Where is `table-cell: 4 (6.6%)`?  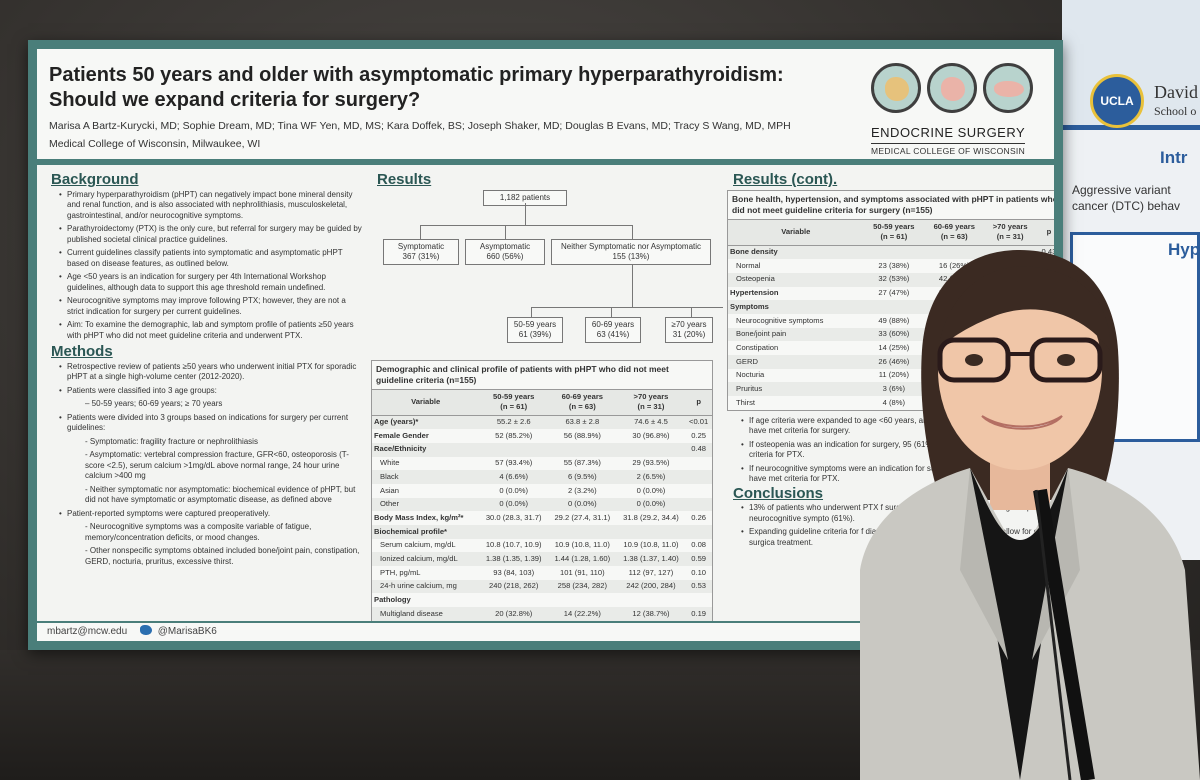 table-cell: 4 (6.6%) is located at coordinates (514, 477).